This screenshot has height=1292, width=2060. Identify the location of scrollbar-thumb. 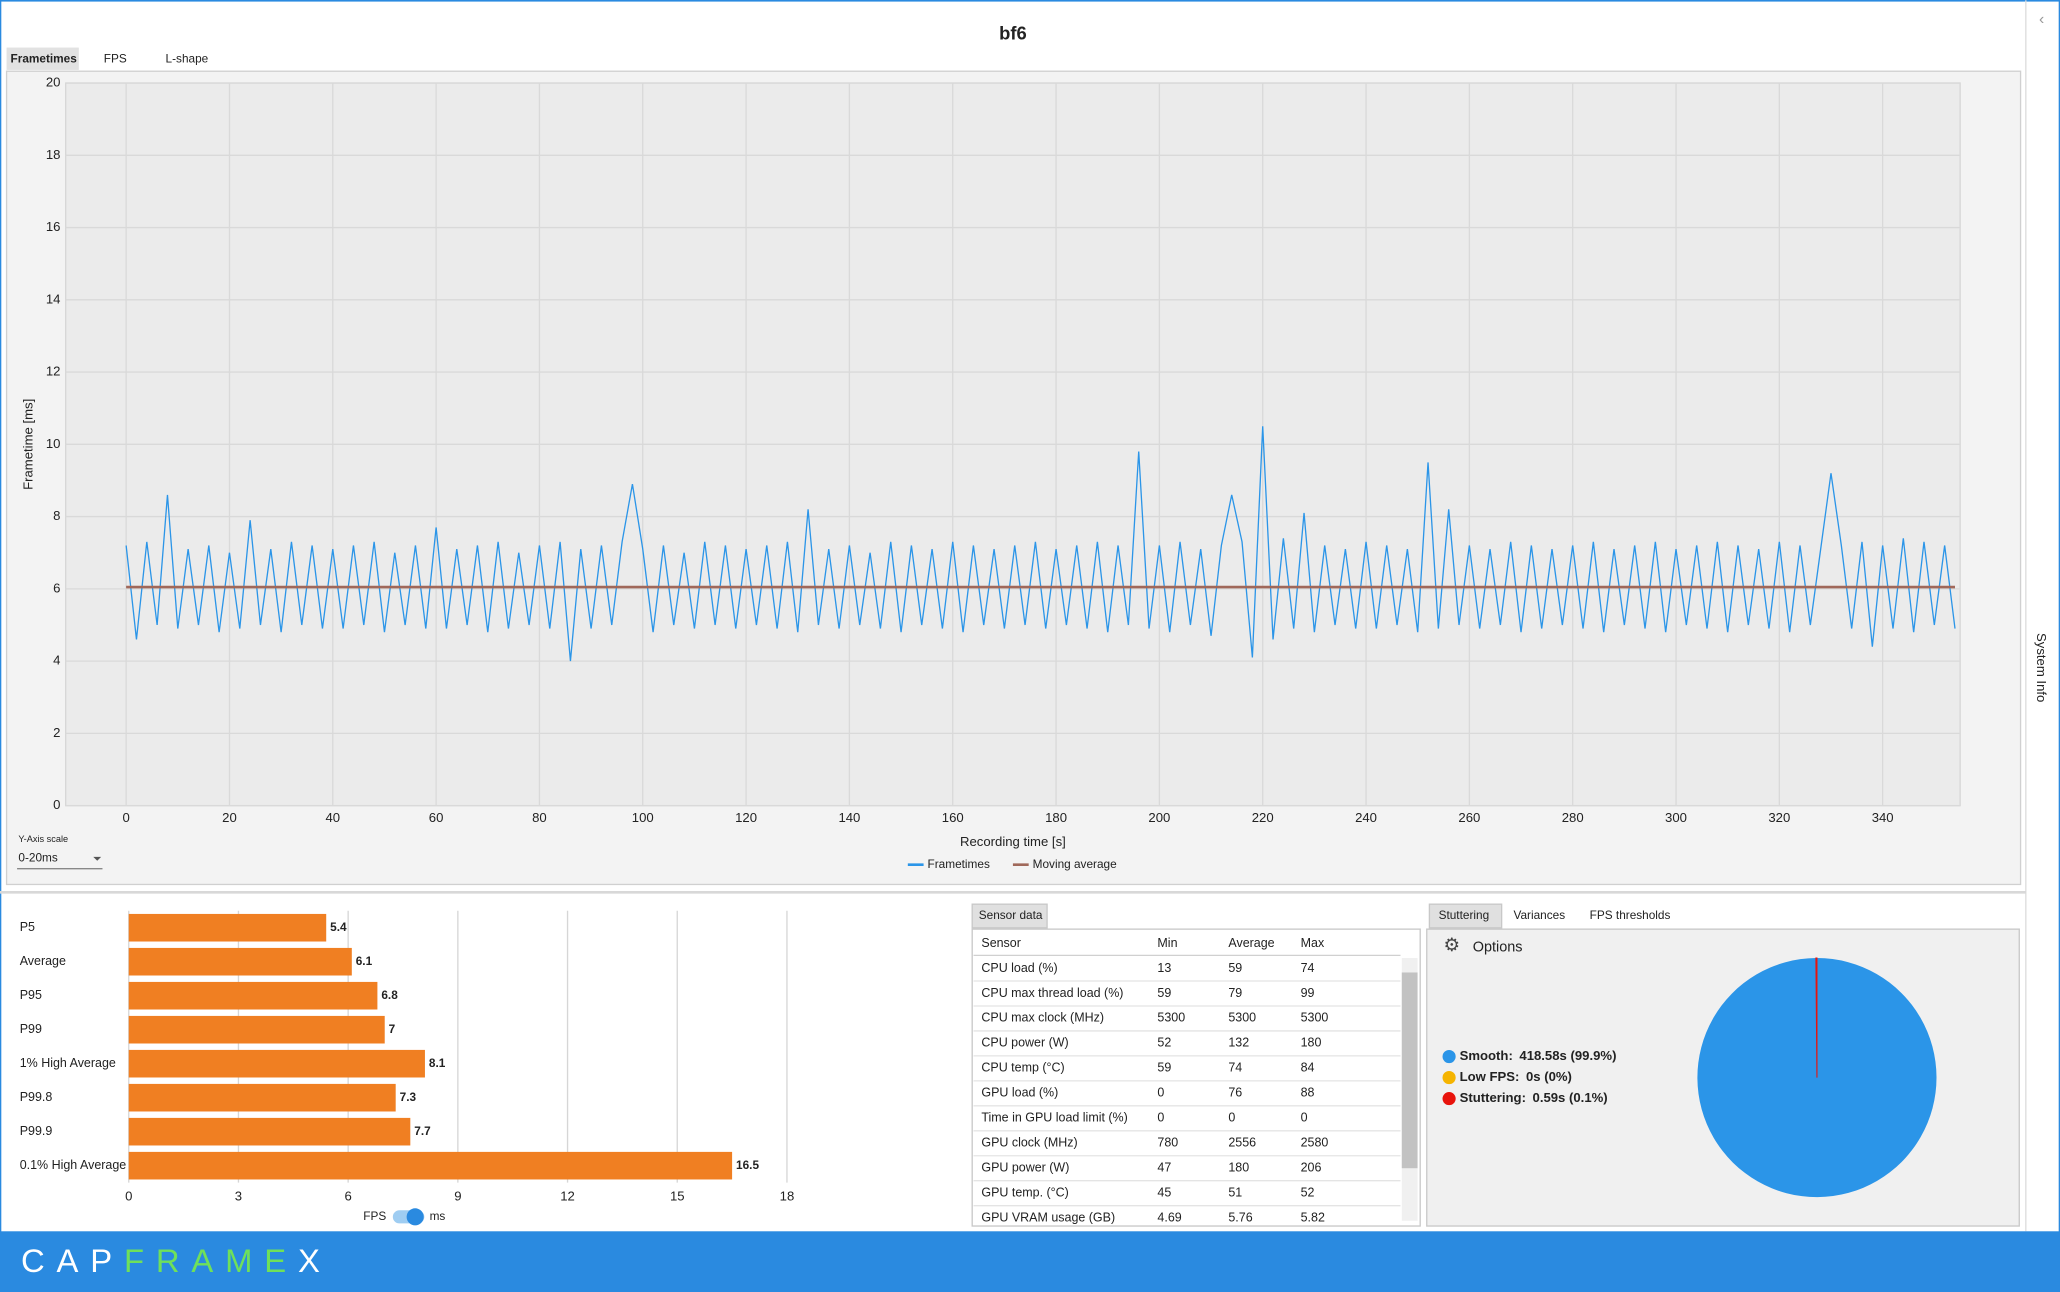
(1409, 1070).